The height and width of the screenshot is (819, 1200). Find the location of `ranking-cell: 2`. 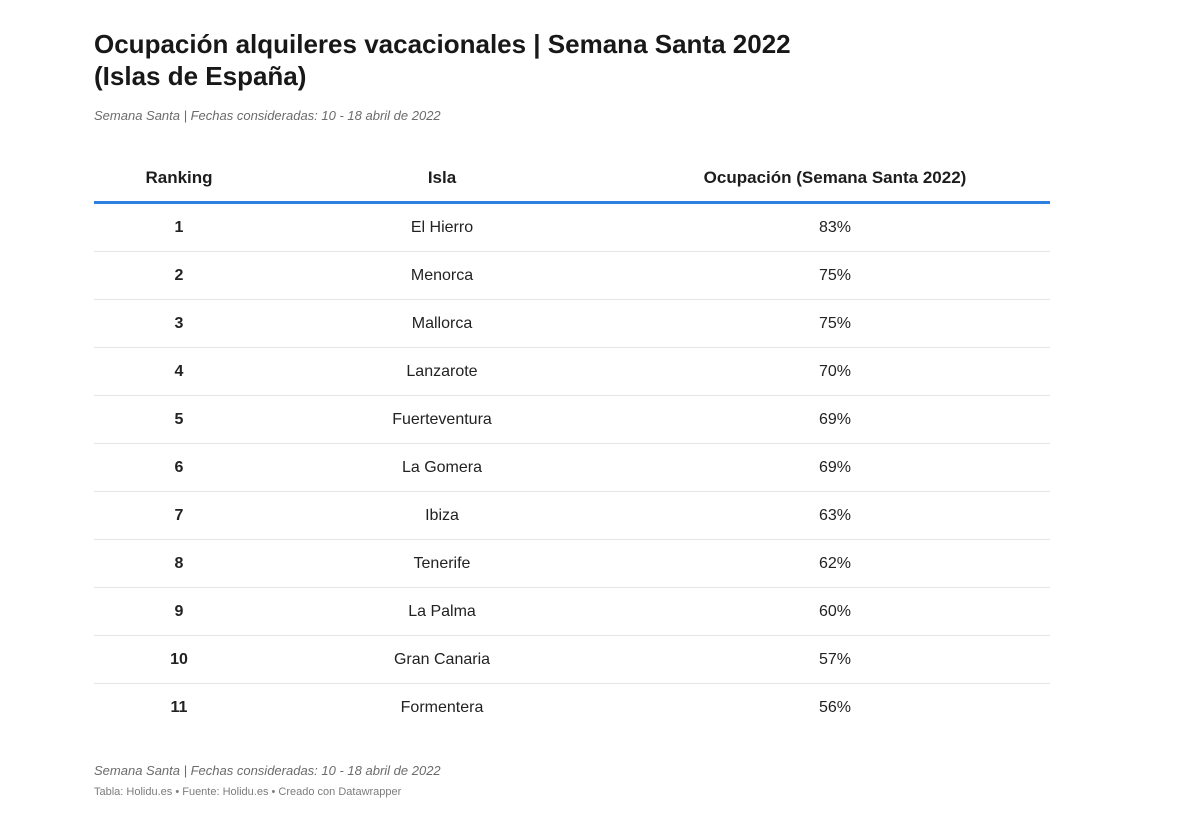

ranking-cell: 2 is located at coordinates (179, 275).